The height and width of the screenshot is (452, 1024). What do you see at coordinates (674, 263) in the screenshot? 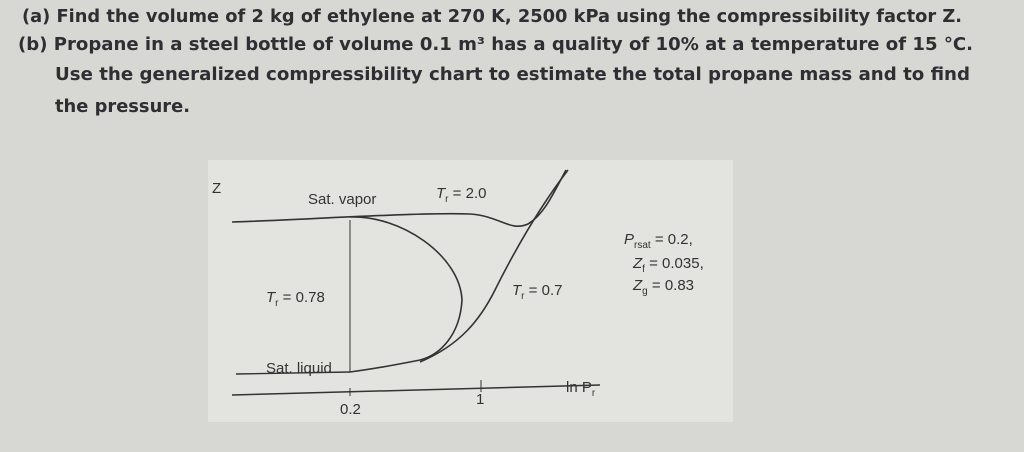
I see `value: = 0.035,` at bounding box center [674, 263].